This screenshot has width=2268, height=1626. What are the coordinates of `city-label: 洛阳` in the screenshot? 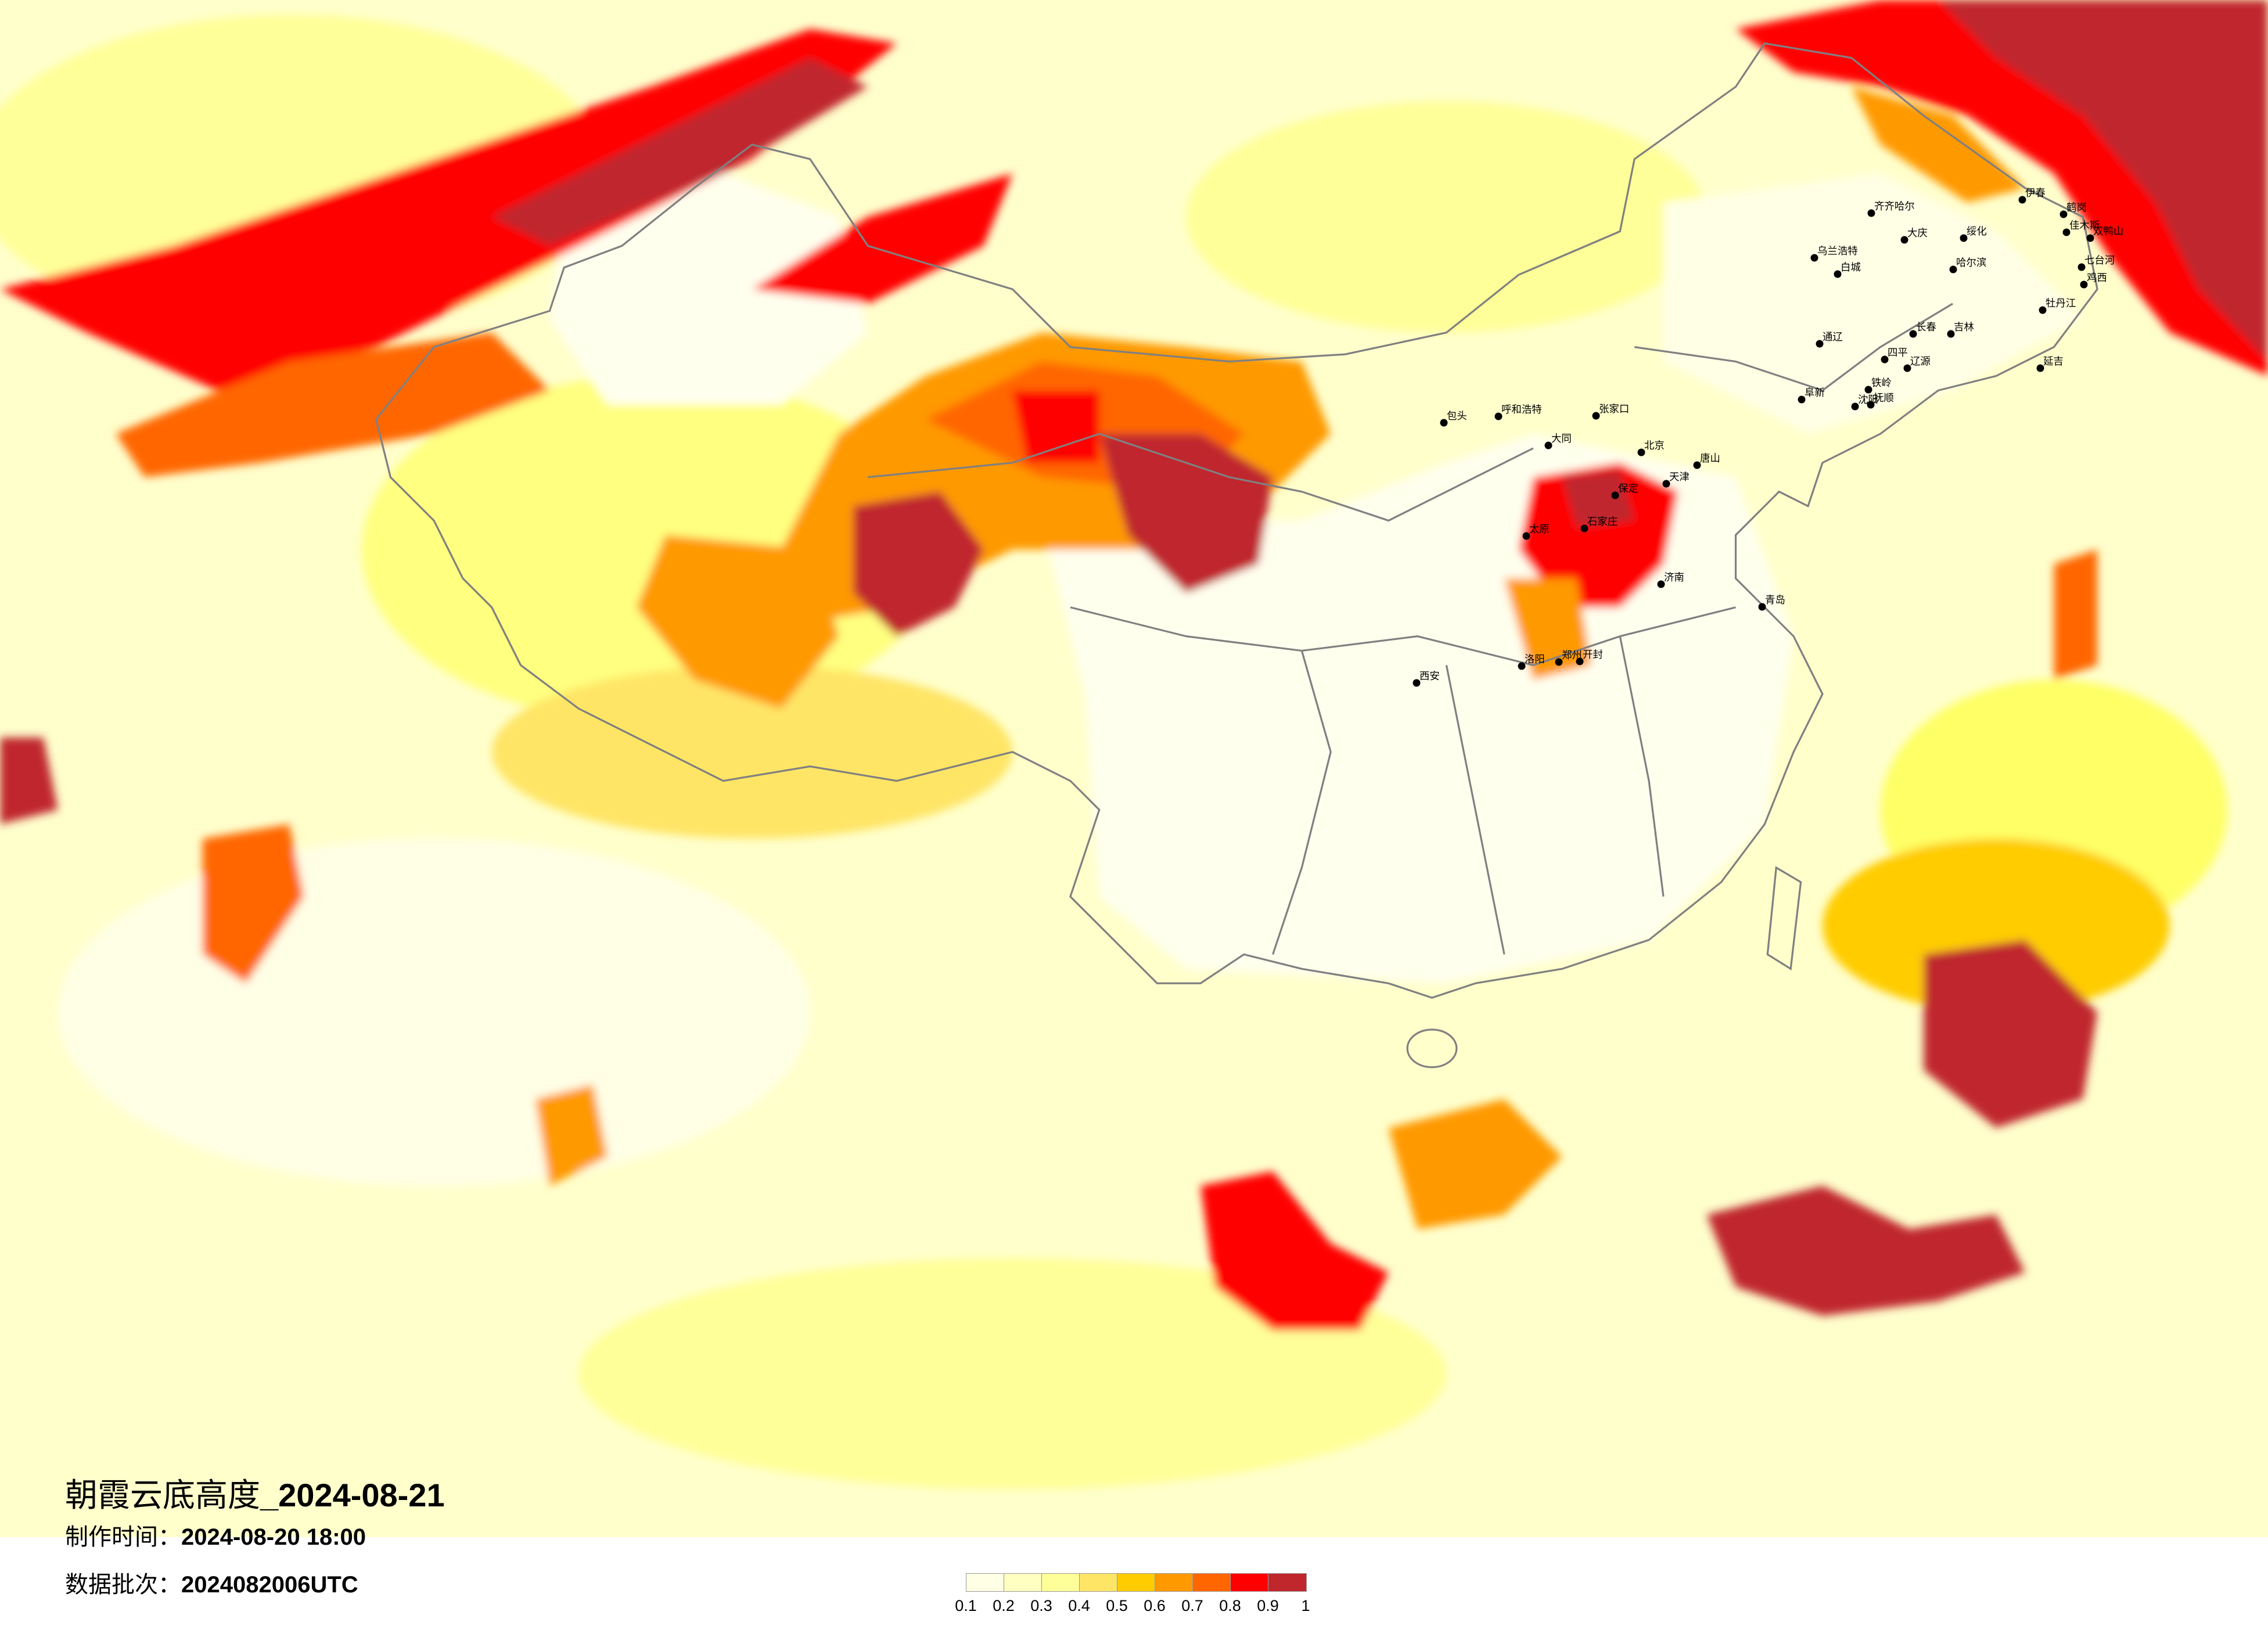 It's located at (1535, 659).